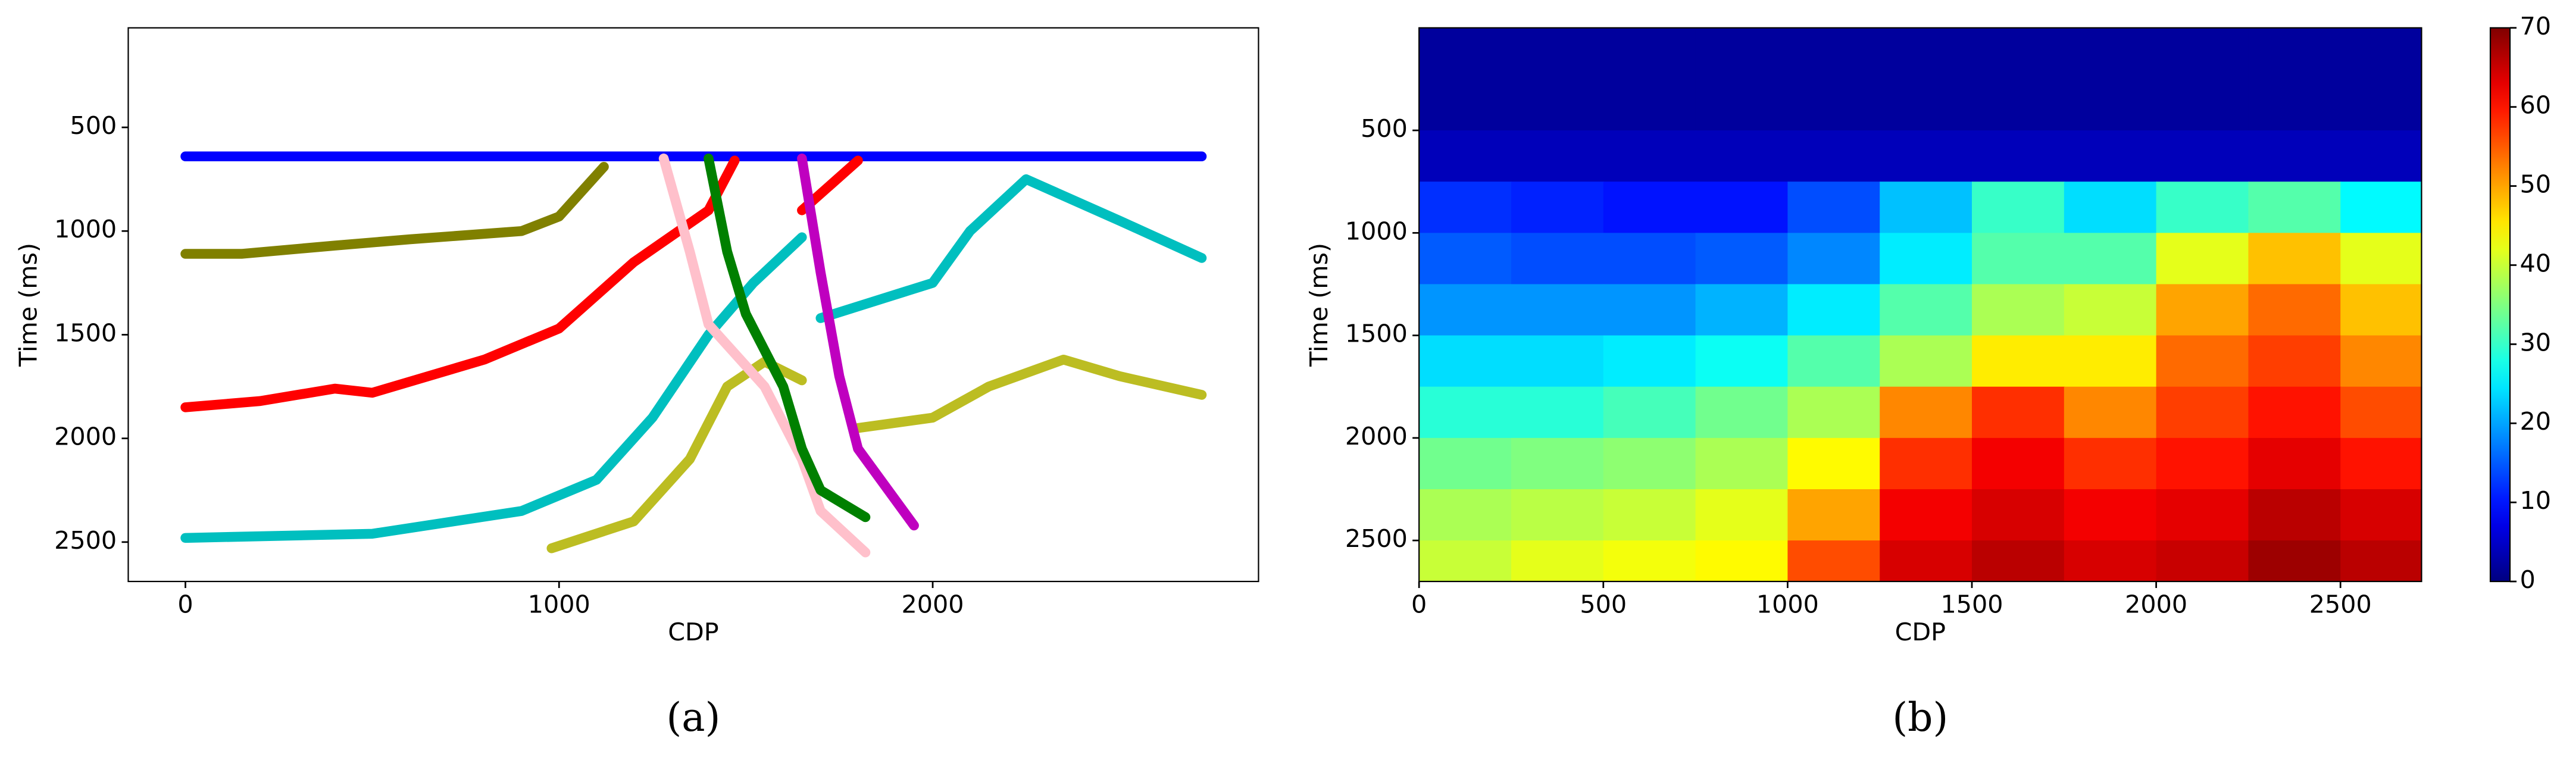 The width and height of the screenshot is (2576, 760). I want to click on x-tick-label: 2500, so click(2340, 604).